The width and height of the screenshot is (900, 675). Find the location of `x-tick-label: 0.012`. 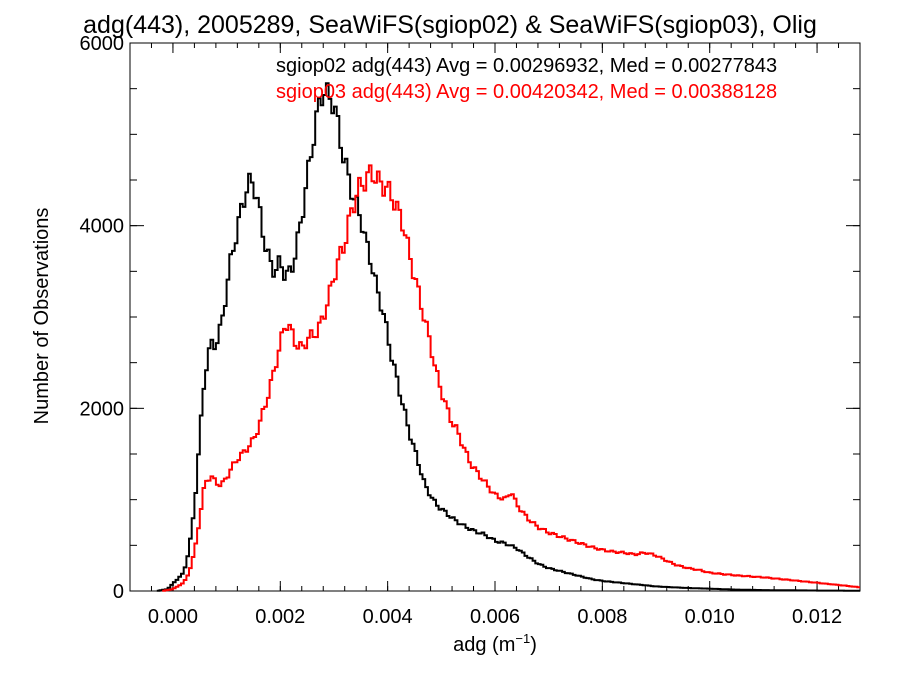

x-tick-label: 0.012 is located at coordinates (817, 617).